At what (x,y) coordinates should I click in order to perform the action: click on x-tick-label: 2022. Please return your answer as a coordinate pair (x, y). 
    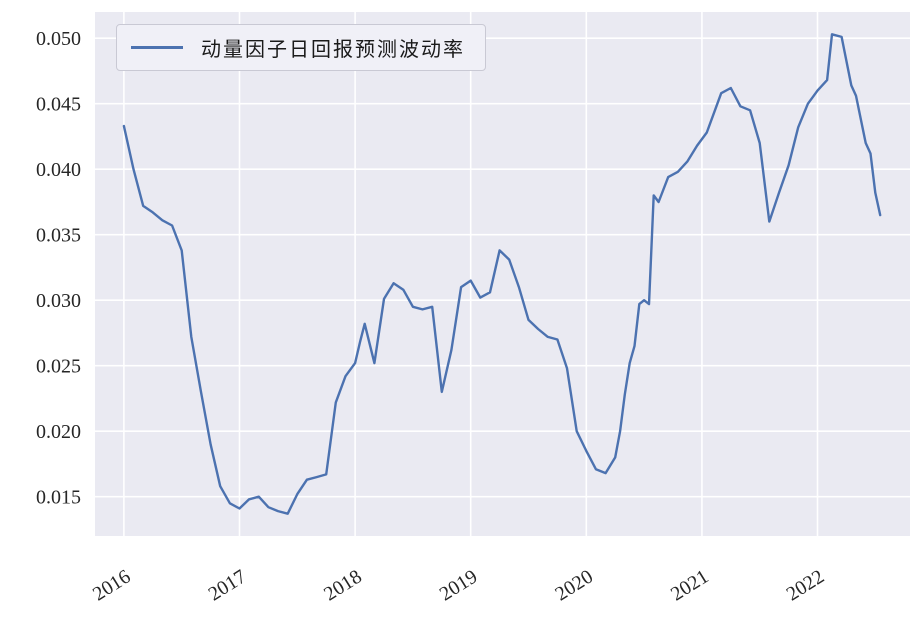
    Looking at the image, I should click on (806, 586).